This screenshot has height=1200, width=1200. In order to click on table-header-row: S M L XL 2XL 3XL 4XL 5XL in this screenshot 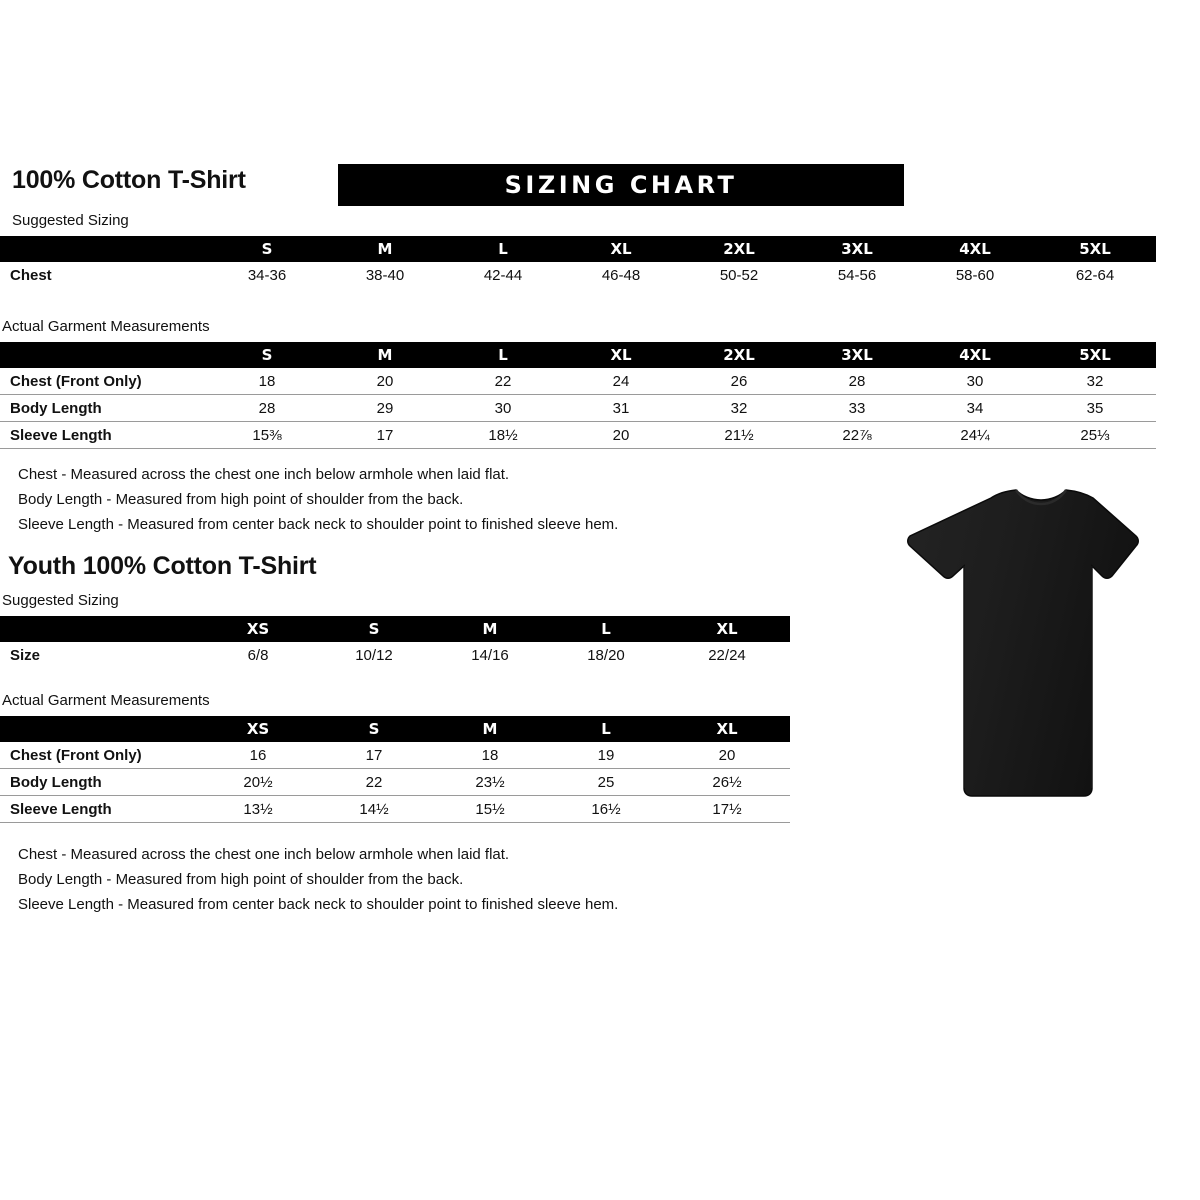, I will do `click(578, 249)`.